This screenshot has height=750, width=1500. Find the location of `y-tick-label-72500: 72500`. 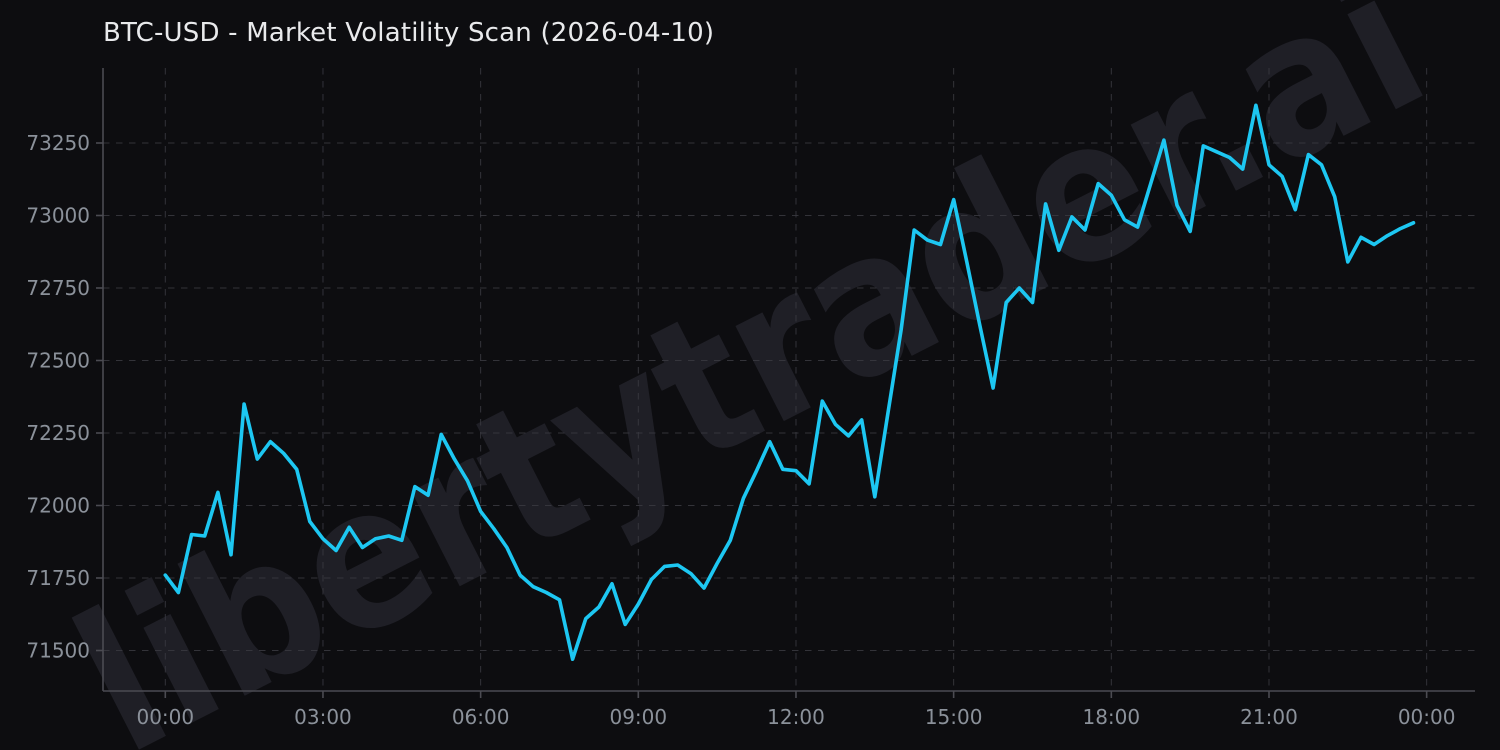

y-tick-label-72500: 72500 is located at coordinates (58, 361).